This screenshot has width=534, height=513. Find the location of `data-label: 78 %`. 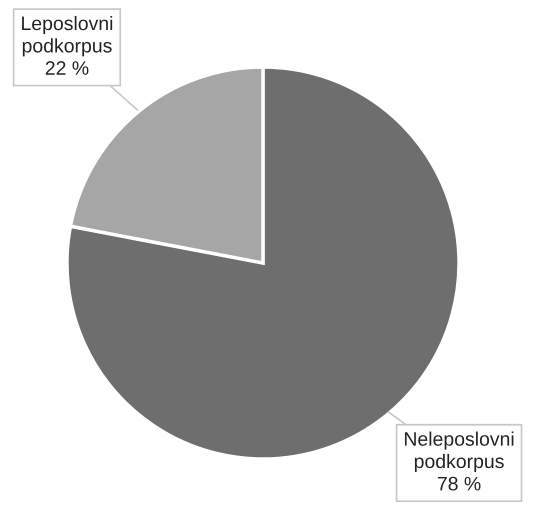

data-label: 78 % is located at coordinates (459, 483).